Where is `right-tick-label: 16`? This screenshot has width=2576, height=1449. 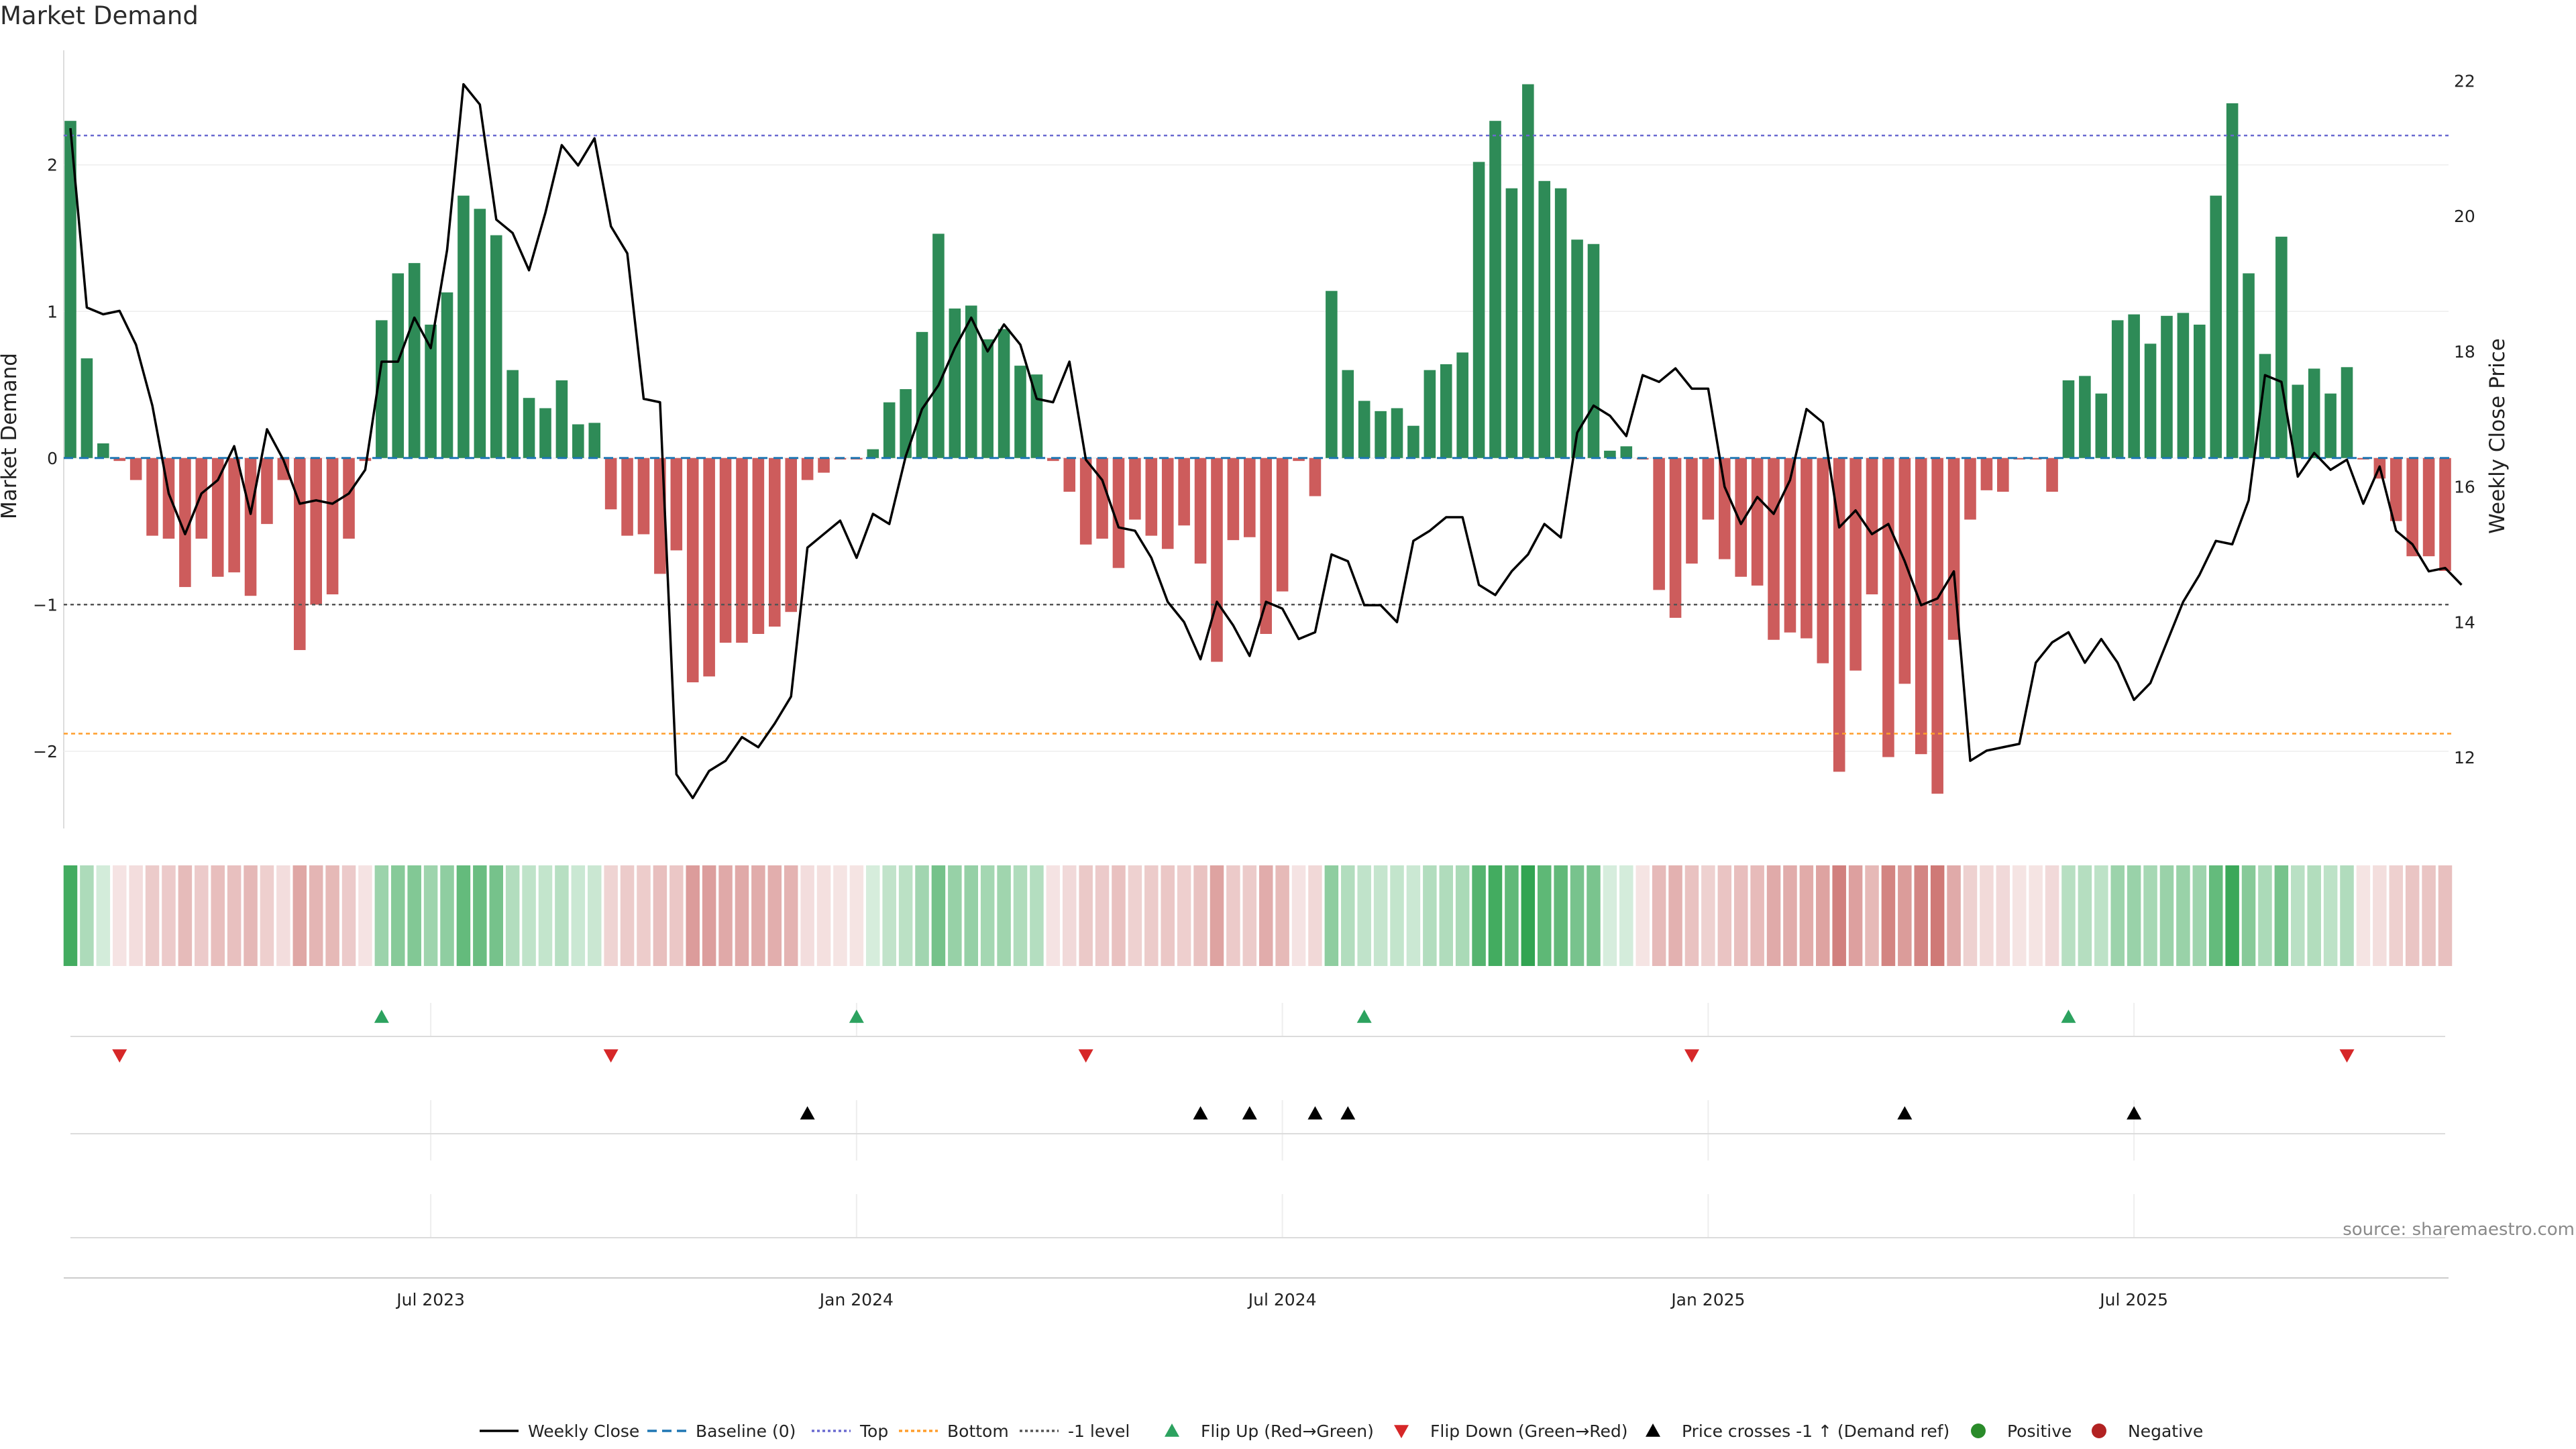
right-tick-label: 16 is located at coordinates (2464, 487).